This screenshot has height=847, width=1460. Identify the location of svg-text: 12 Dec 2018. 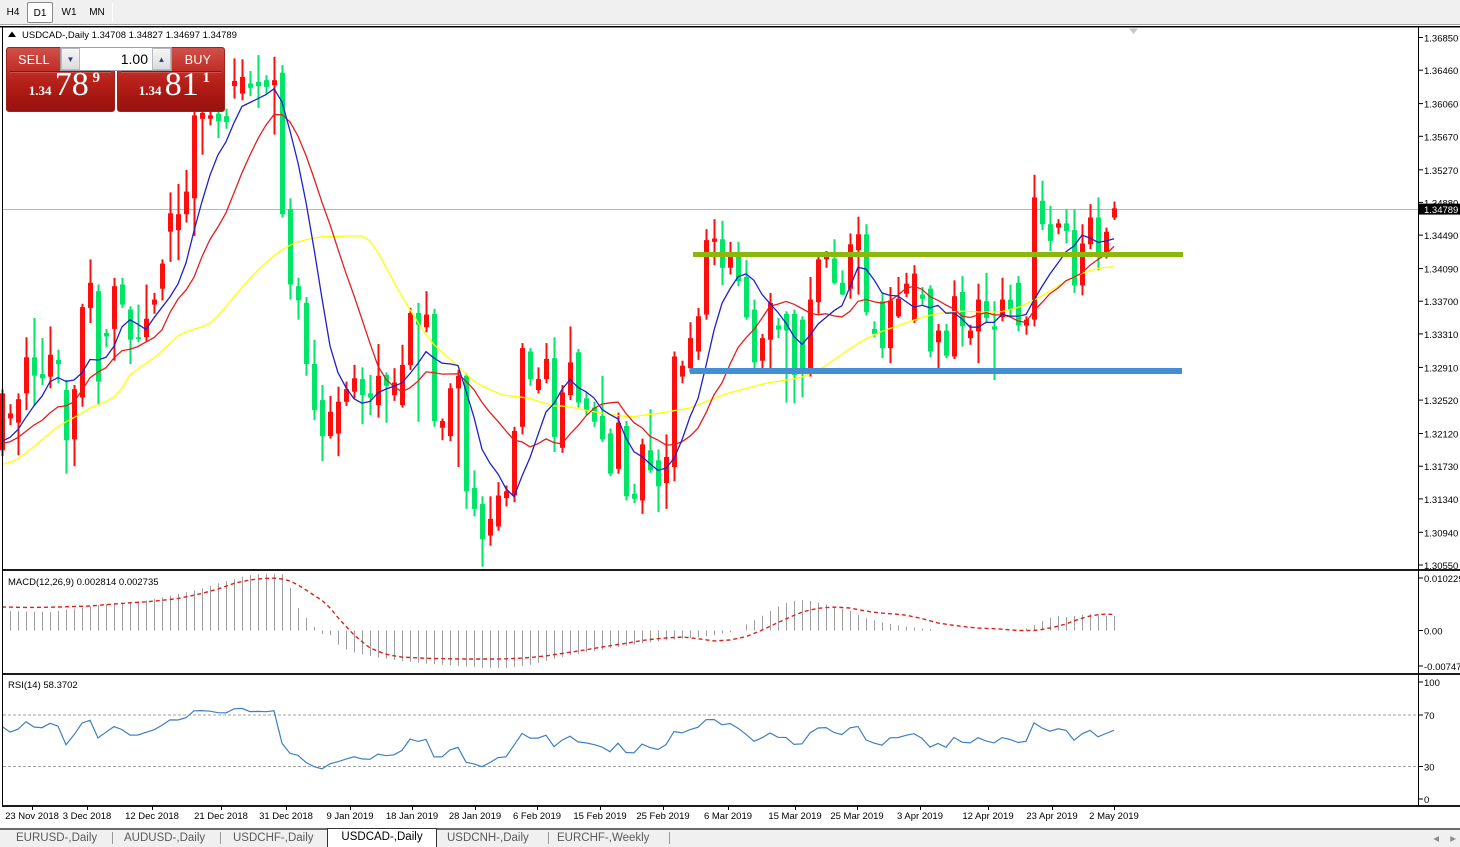
(152, 816).